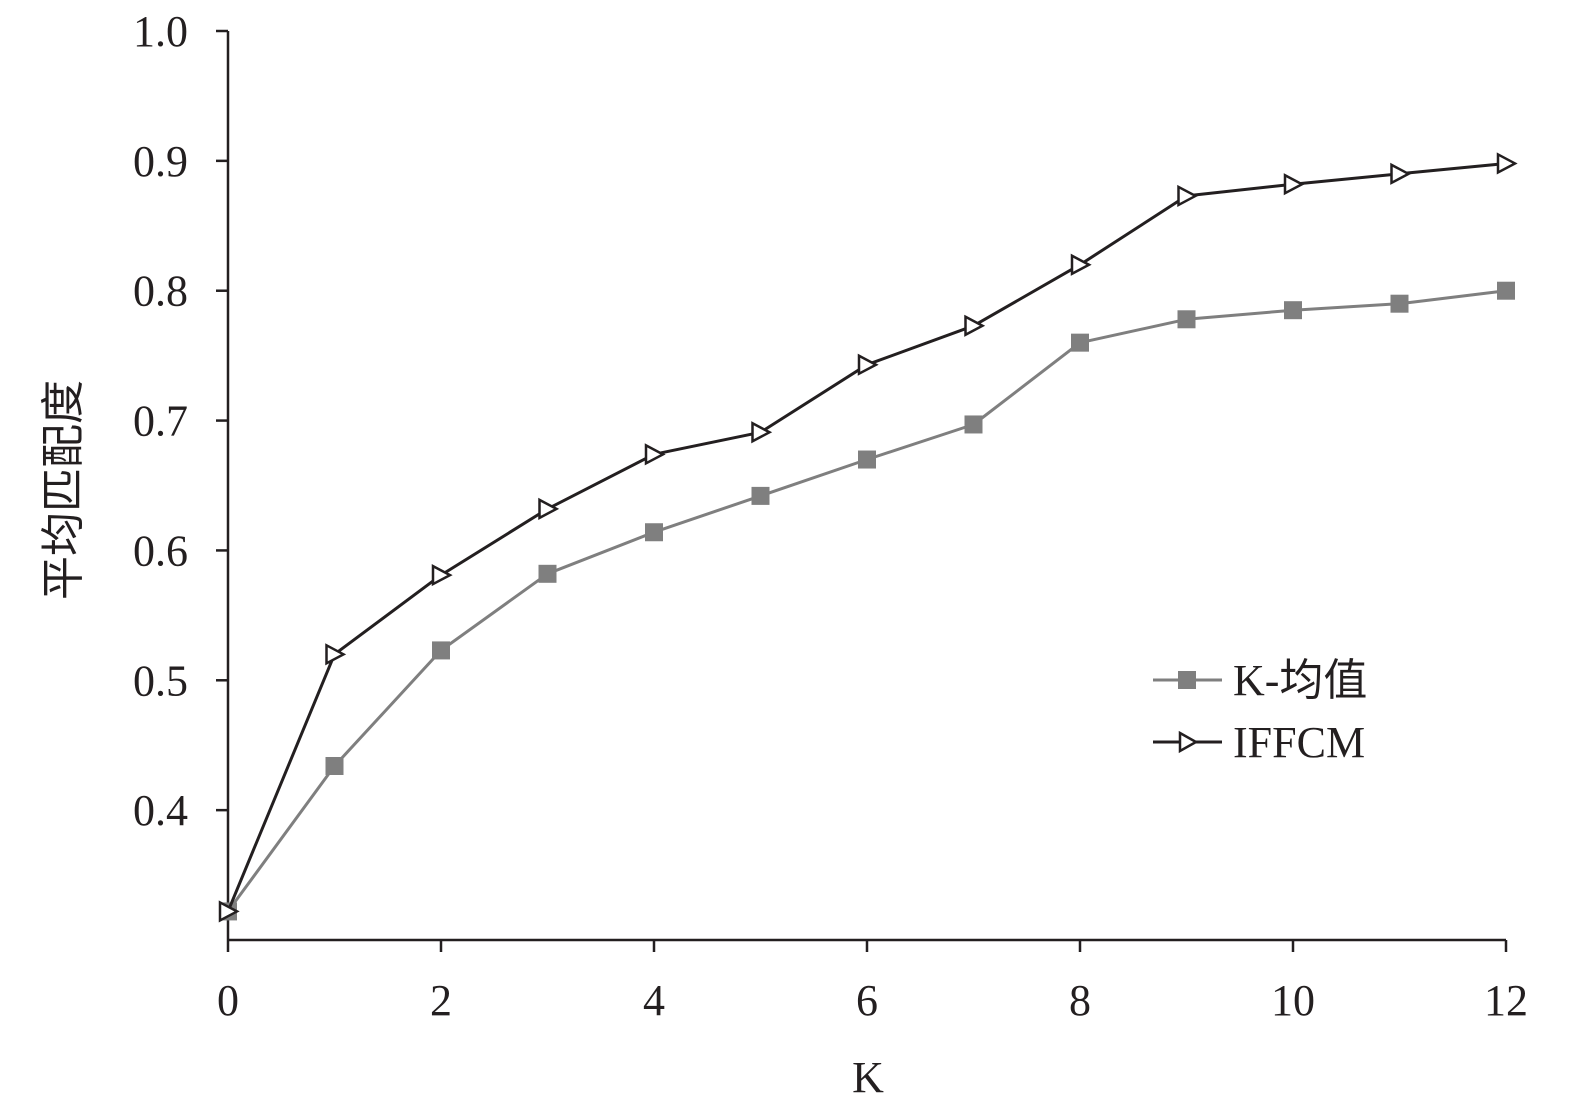  What do you see at coordinates (160, 550) in the screenshot?
I see `y-tick-label: 0.6` at bounding box center [160, 550].